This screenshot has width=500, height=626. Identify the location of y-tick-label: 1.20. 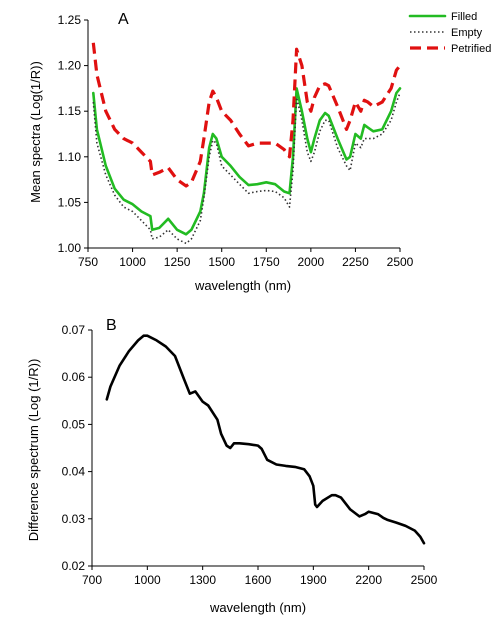
(70, 66).